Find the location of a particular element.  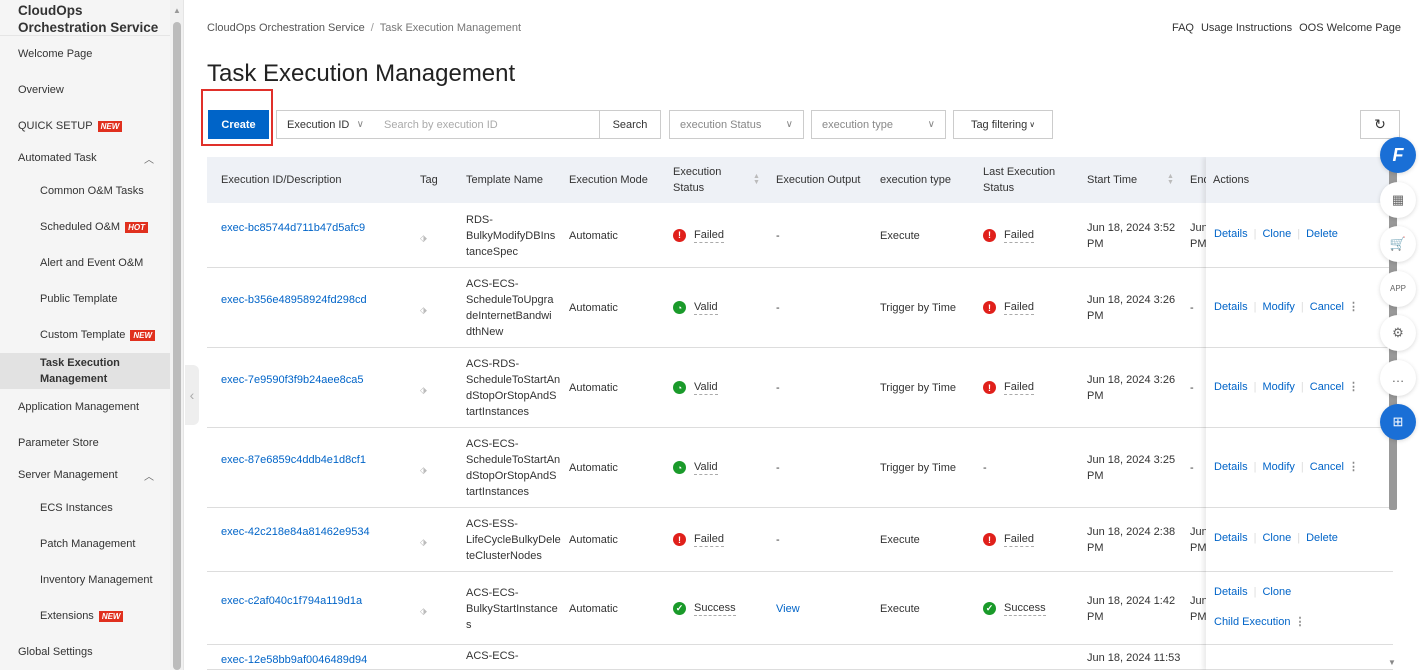

gear-button: ⚙ is located at coordinates (1398, 333).